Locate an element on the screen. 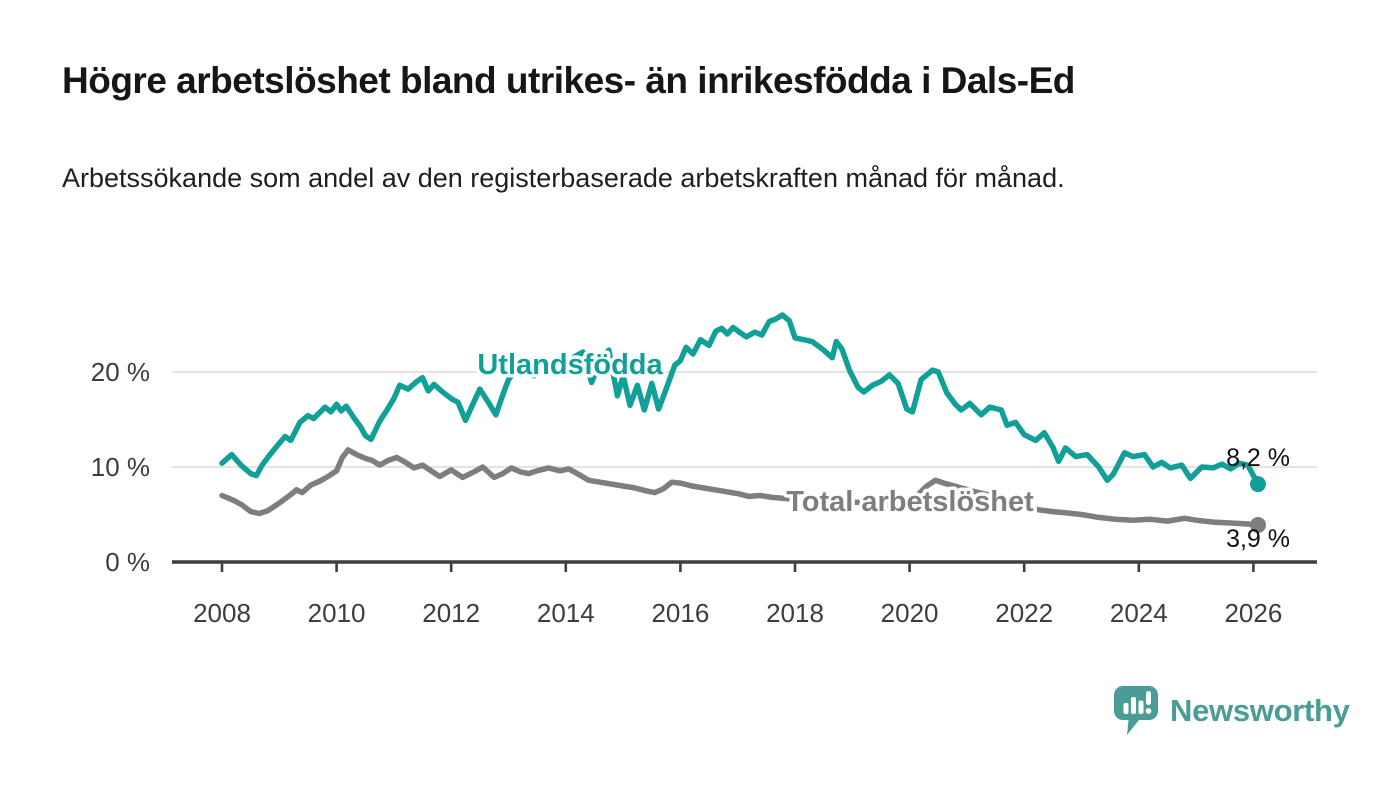 This screenshot has height=794, width=1400. newsworthy-logo: Newsworthy is located at coordinates (1231, 710).